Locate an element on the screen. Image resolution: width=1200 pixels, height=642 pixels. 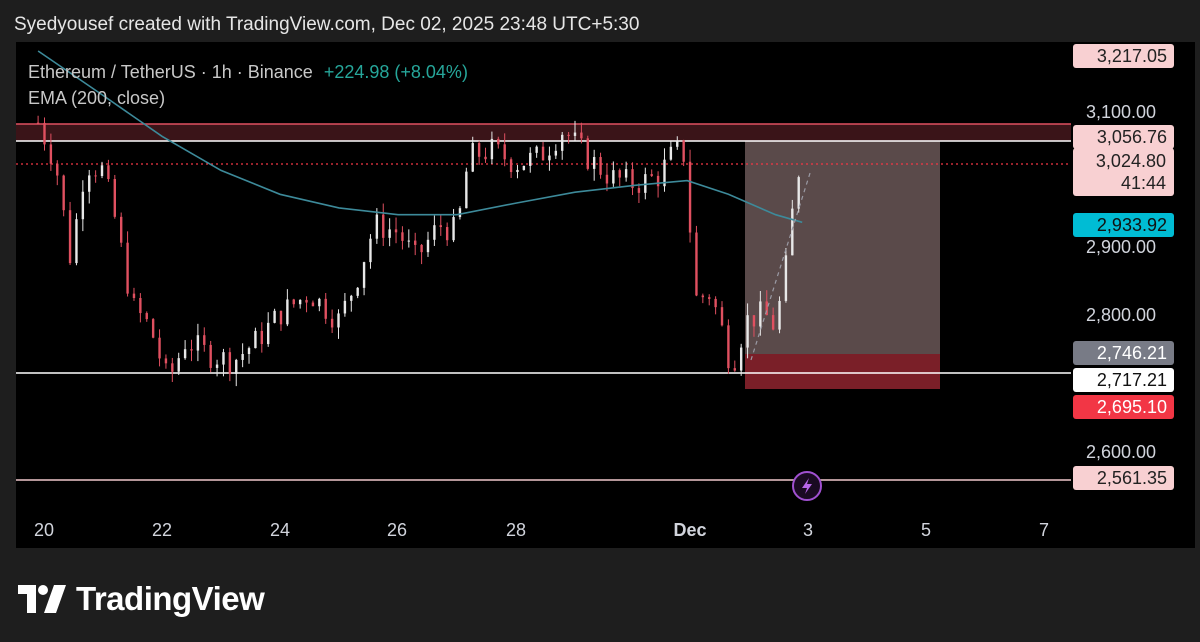
time-label-3: 3 is located at coordinates (808, 530).